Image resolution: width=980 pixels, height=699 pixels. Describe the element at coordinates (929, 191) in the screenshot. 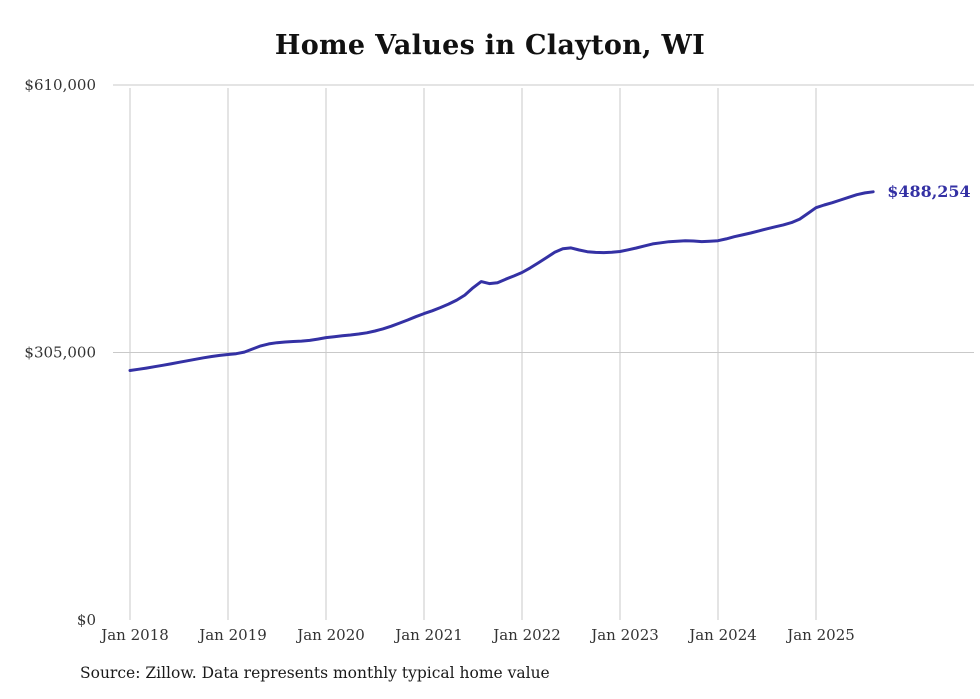

I see `final-value-label: $488,254` at that location.